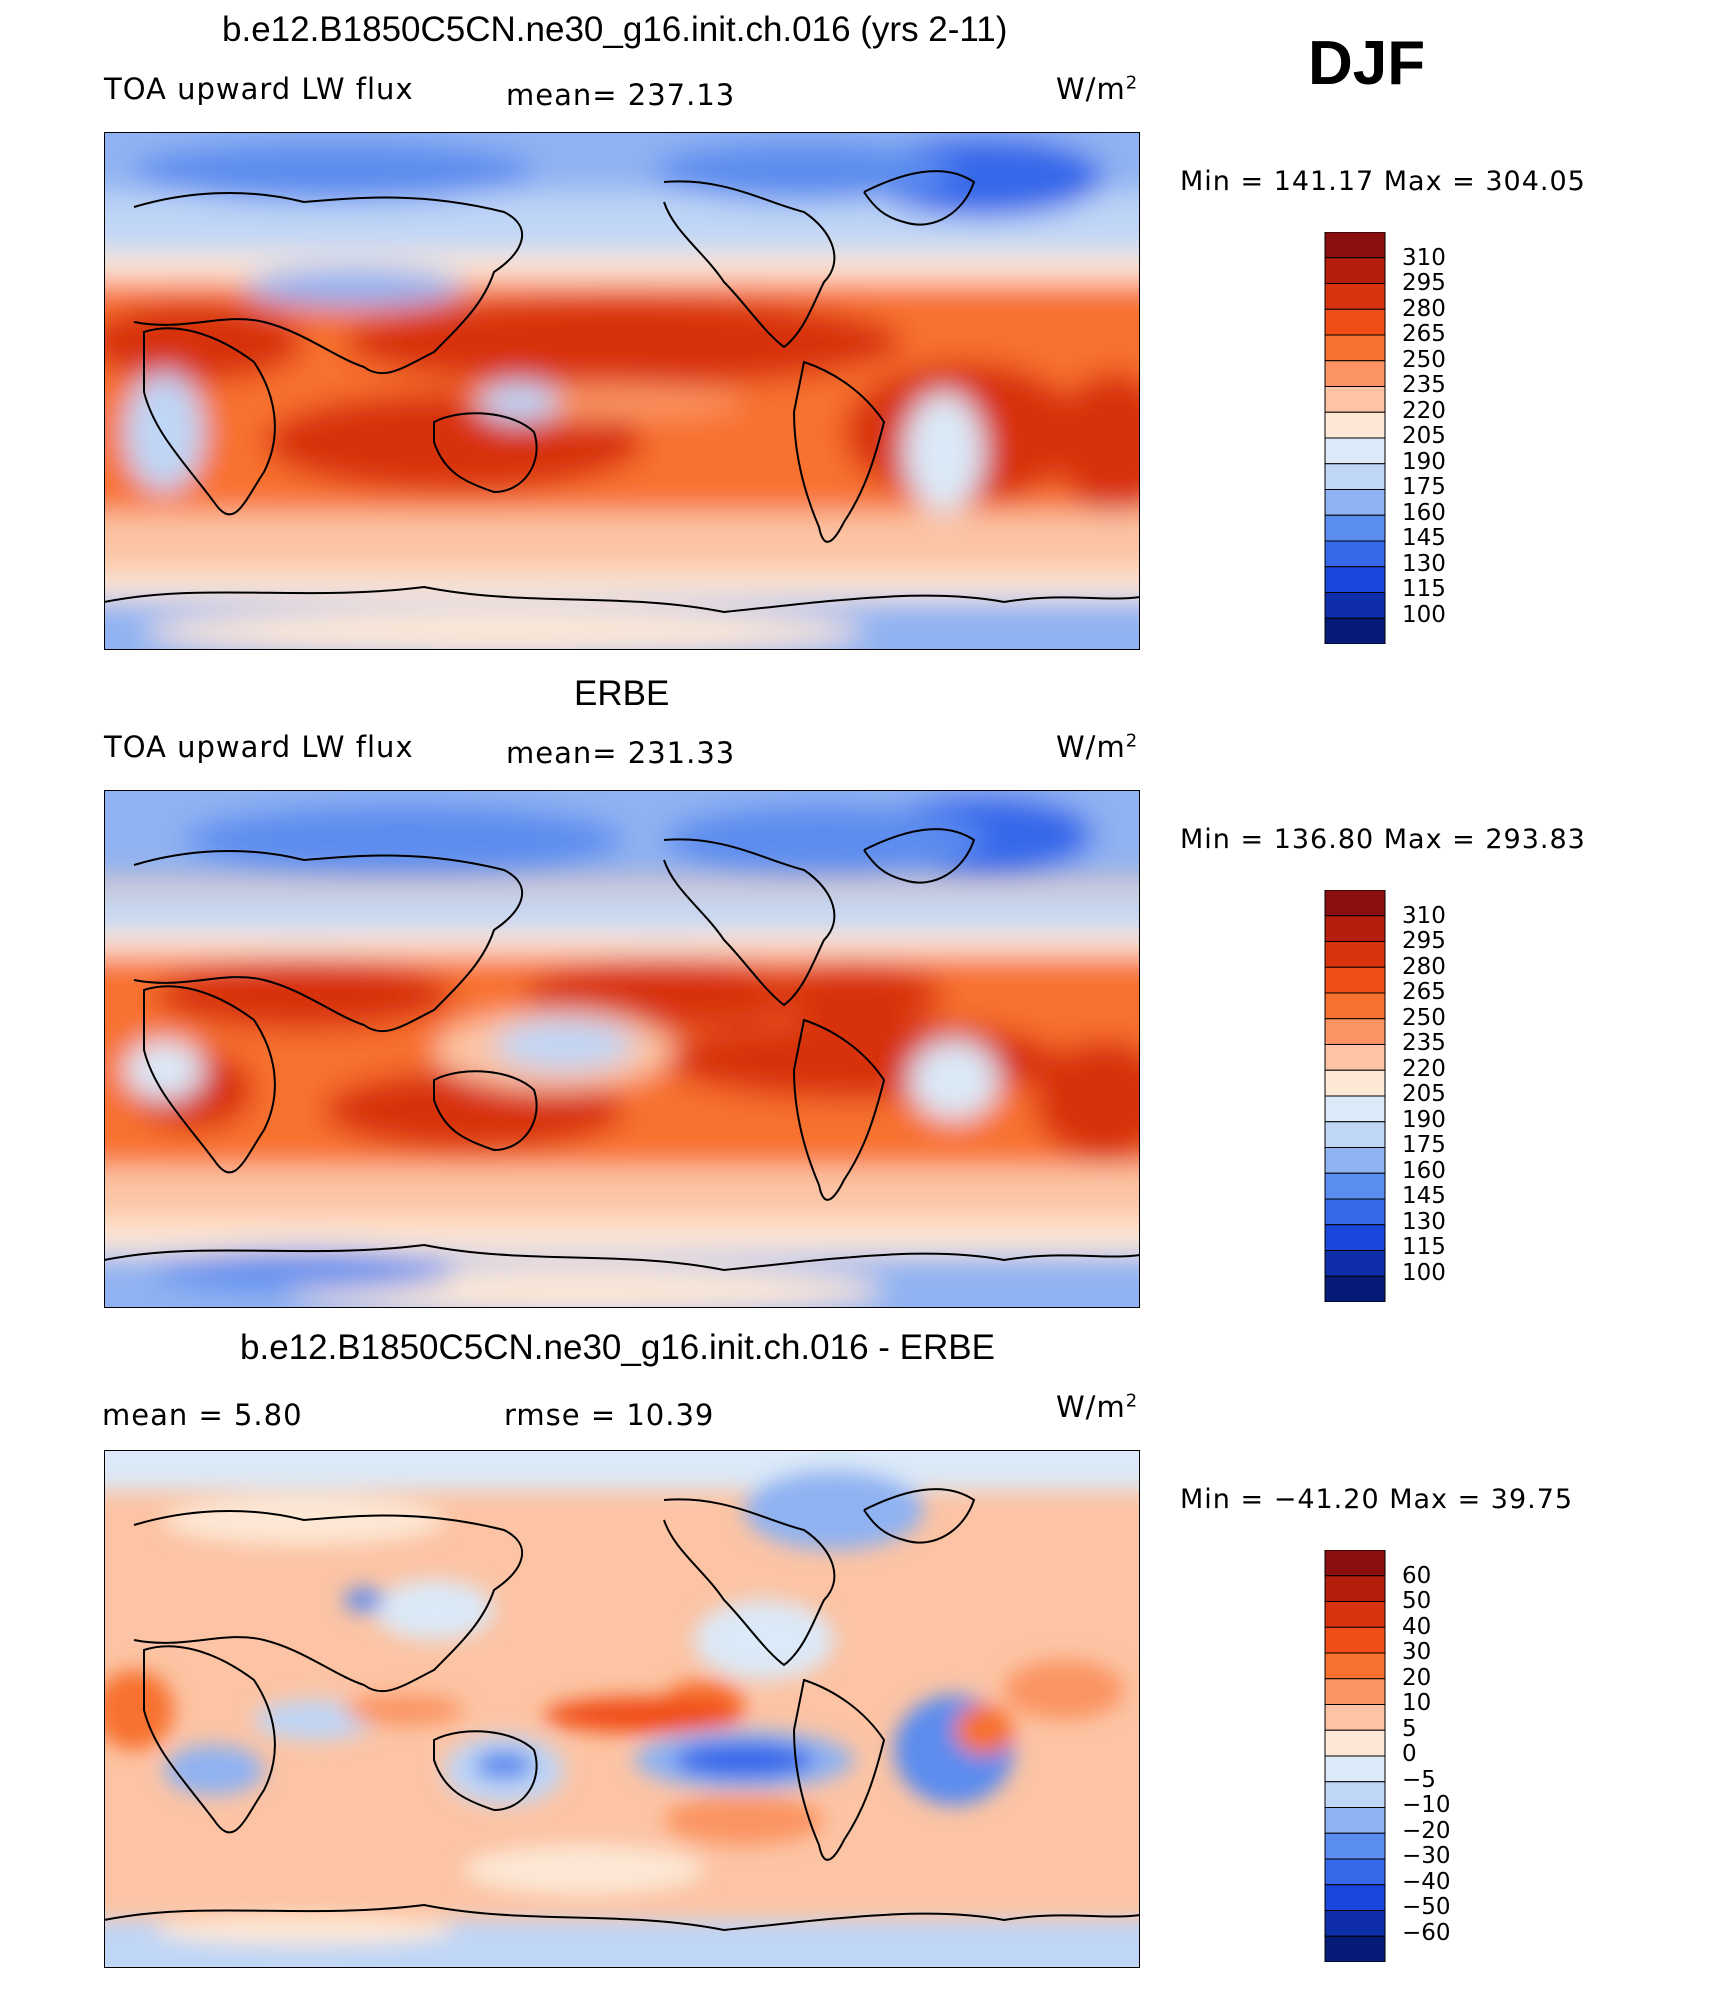  Describe the element at coordinates (1409, 1729) in the screenshot. I see `colorbar-label: 5` at that location.